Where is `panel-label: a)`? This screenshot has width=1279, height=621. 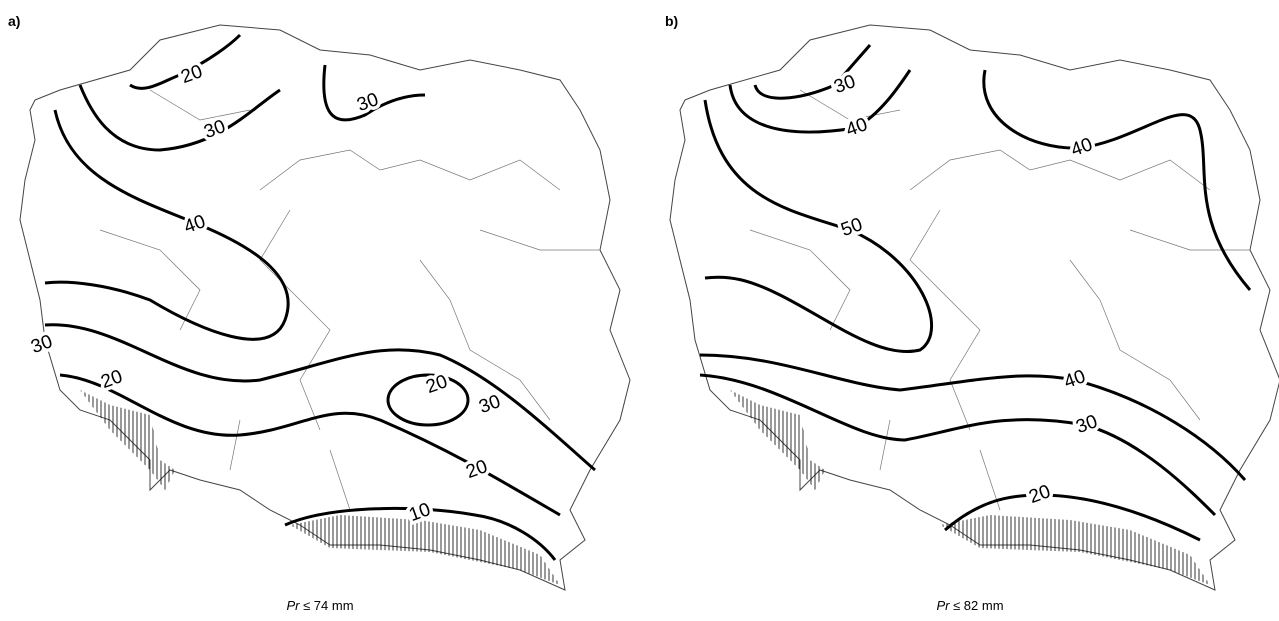 panel-label: a) is located at coordinates (14, 21).